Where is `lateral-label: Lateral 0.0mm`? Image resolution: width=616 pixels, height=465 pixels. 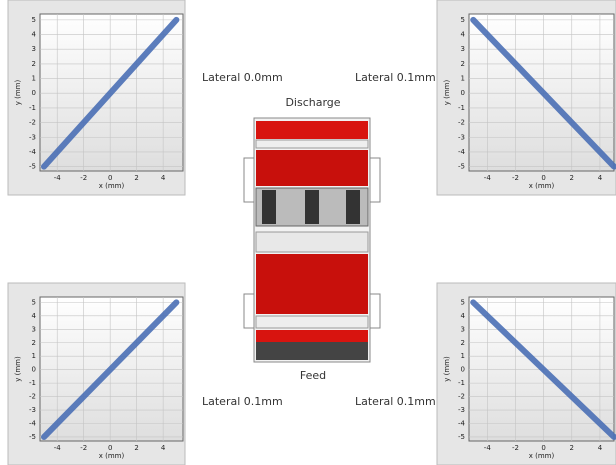
lateral-label: Lateral 0.0mm is located at coordinates (242, 77).